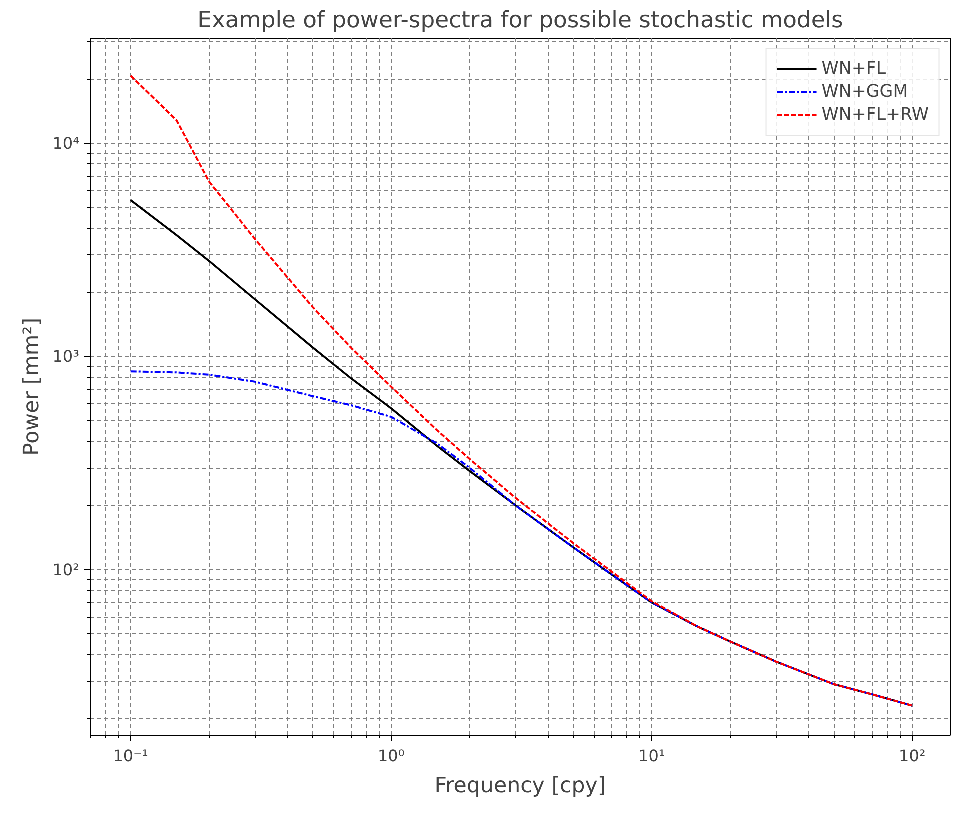 The width and height of the screenshot is (972, 815). I want to click on legend-label: WN+FL+RW, so click(875, 115).